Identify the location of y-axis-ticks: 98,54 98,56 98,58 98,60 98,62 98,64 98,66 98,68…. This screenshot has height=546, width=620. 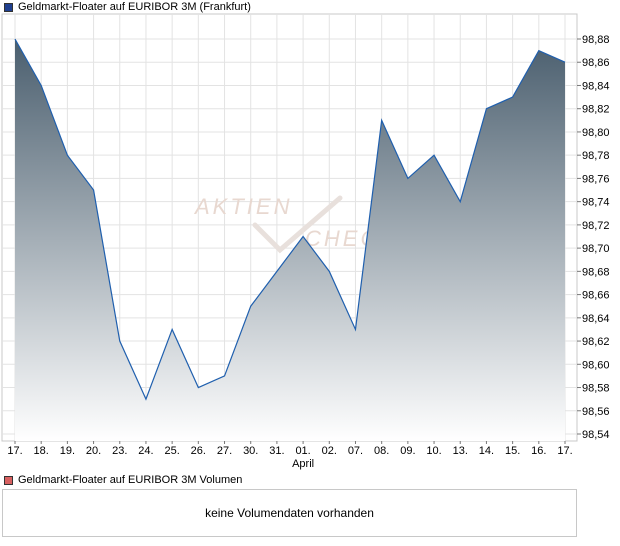
(593, 237).